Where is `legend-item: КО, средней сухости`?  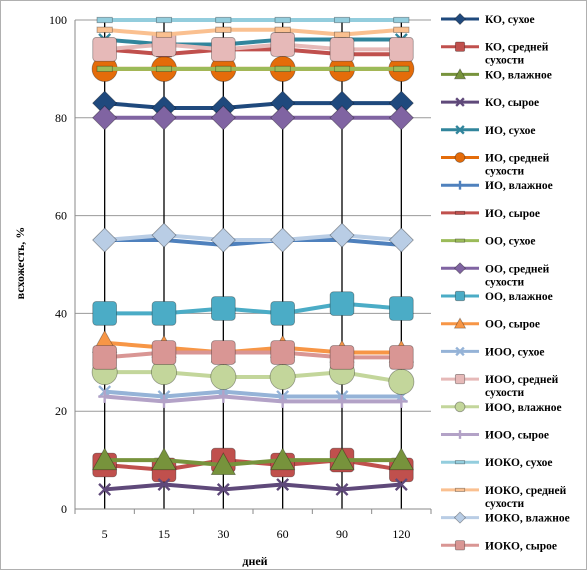
legend-item: КО, средней сухости is located at coordinates (495, 54).